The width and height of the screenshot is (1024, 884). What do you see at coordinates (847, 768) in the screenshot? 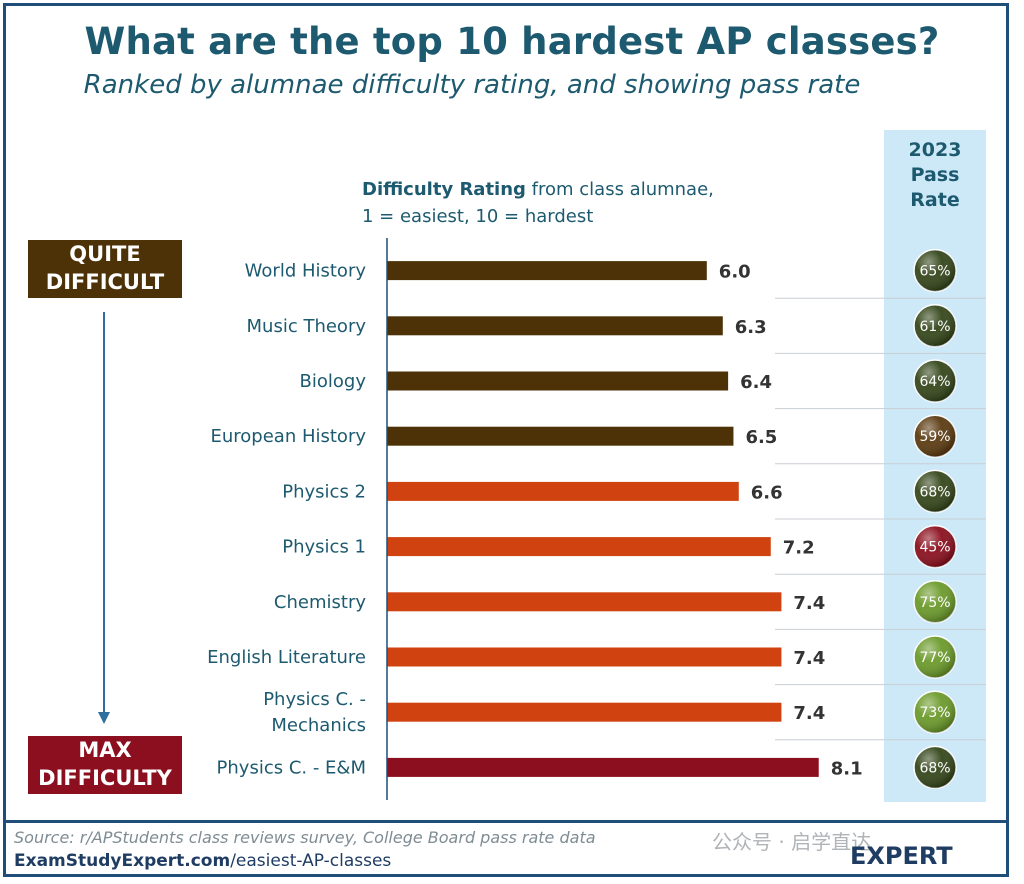
I see `bar-value-label: 8.1` at bounding box center [847, 768].